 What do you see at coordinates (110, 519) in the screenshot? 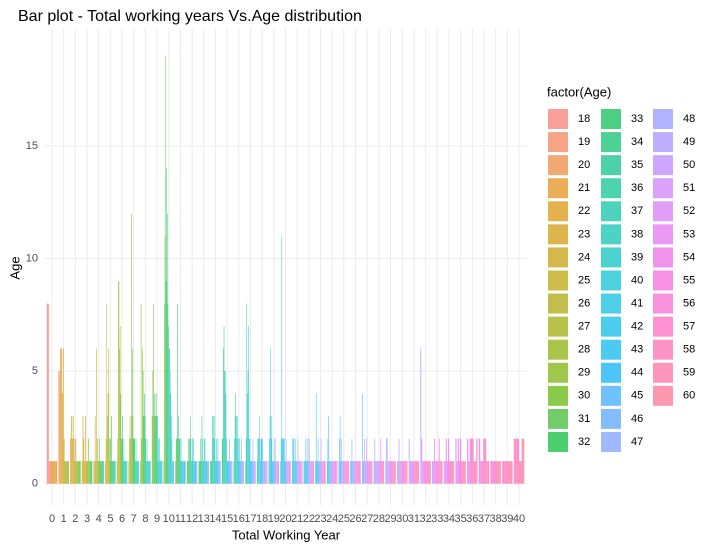
I see `x-tick-label: 5` at bounding box center [110, 519].